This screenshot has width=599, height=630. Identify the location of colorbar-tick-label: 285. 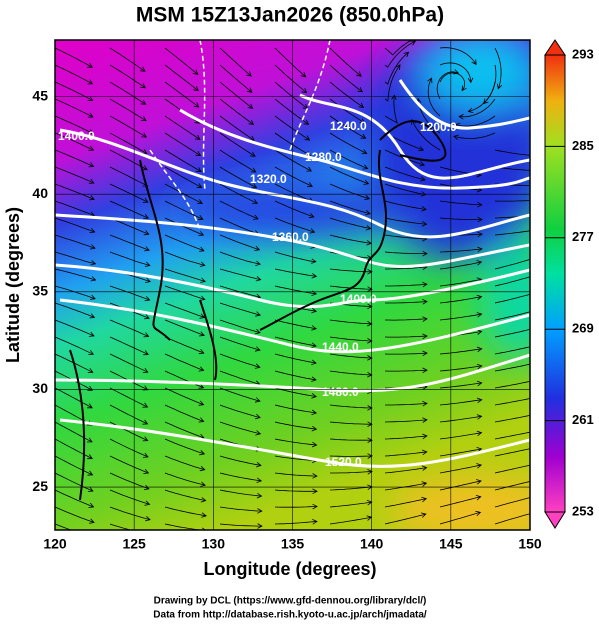
(583, 145).